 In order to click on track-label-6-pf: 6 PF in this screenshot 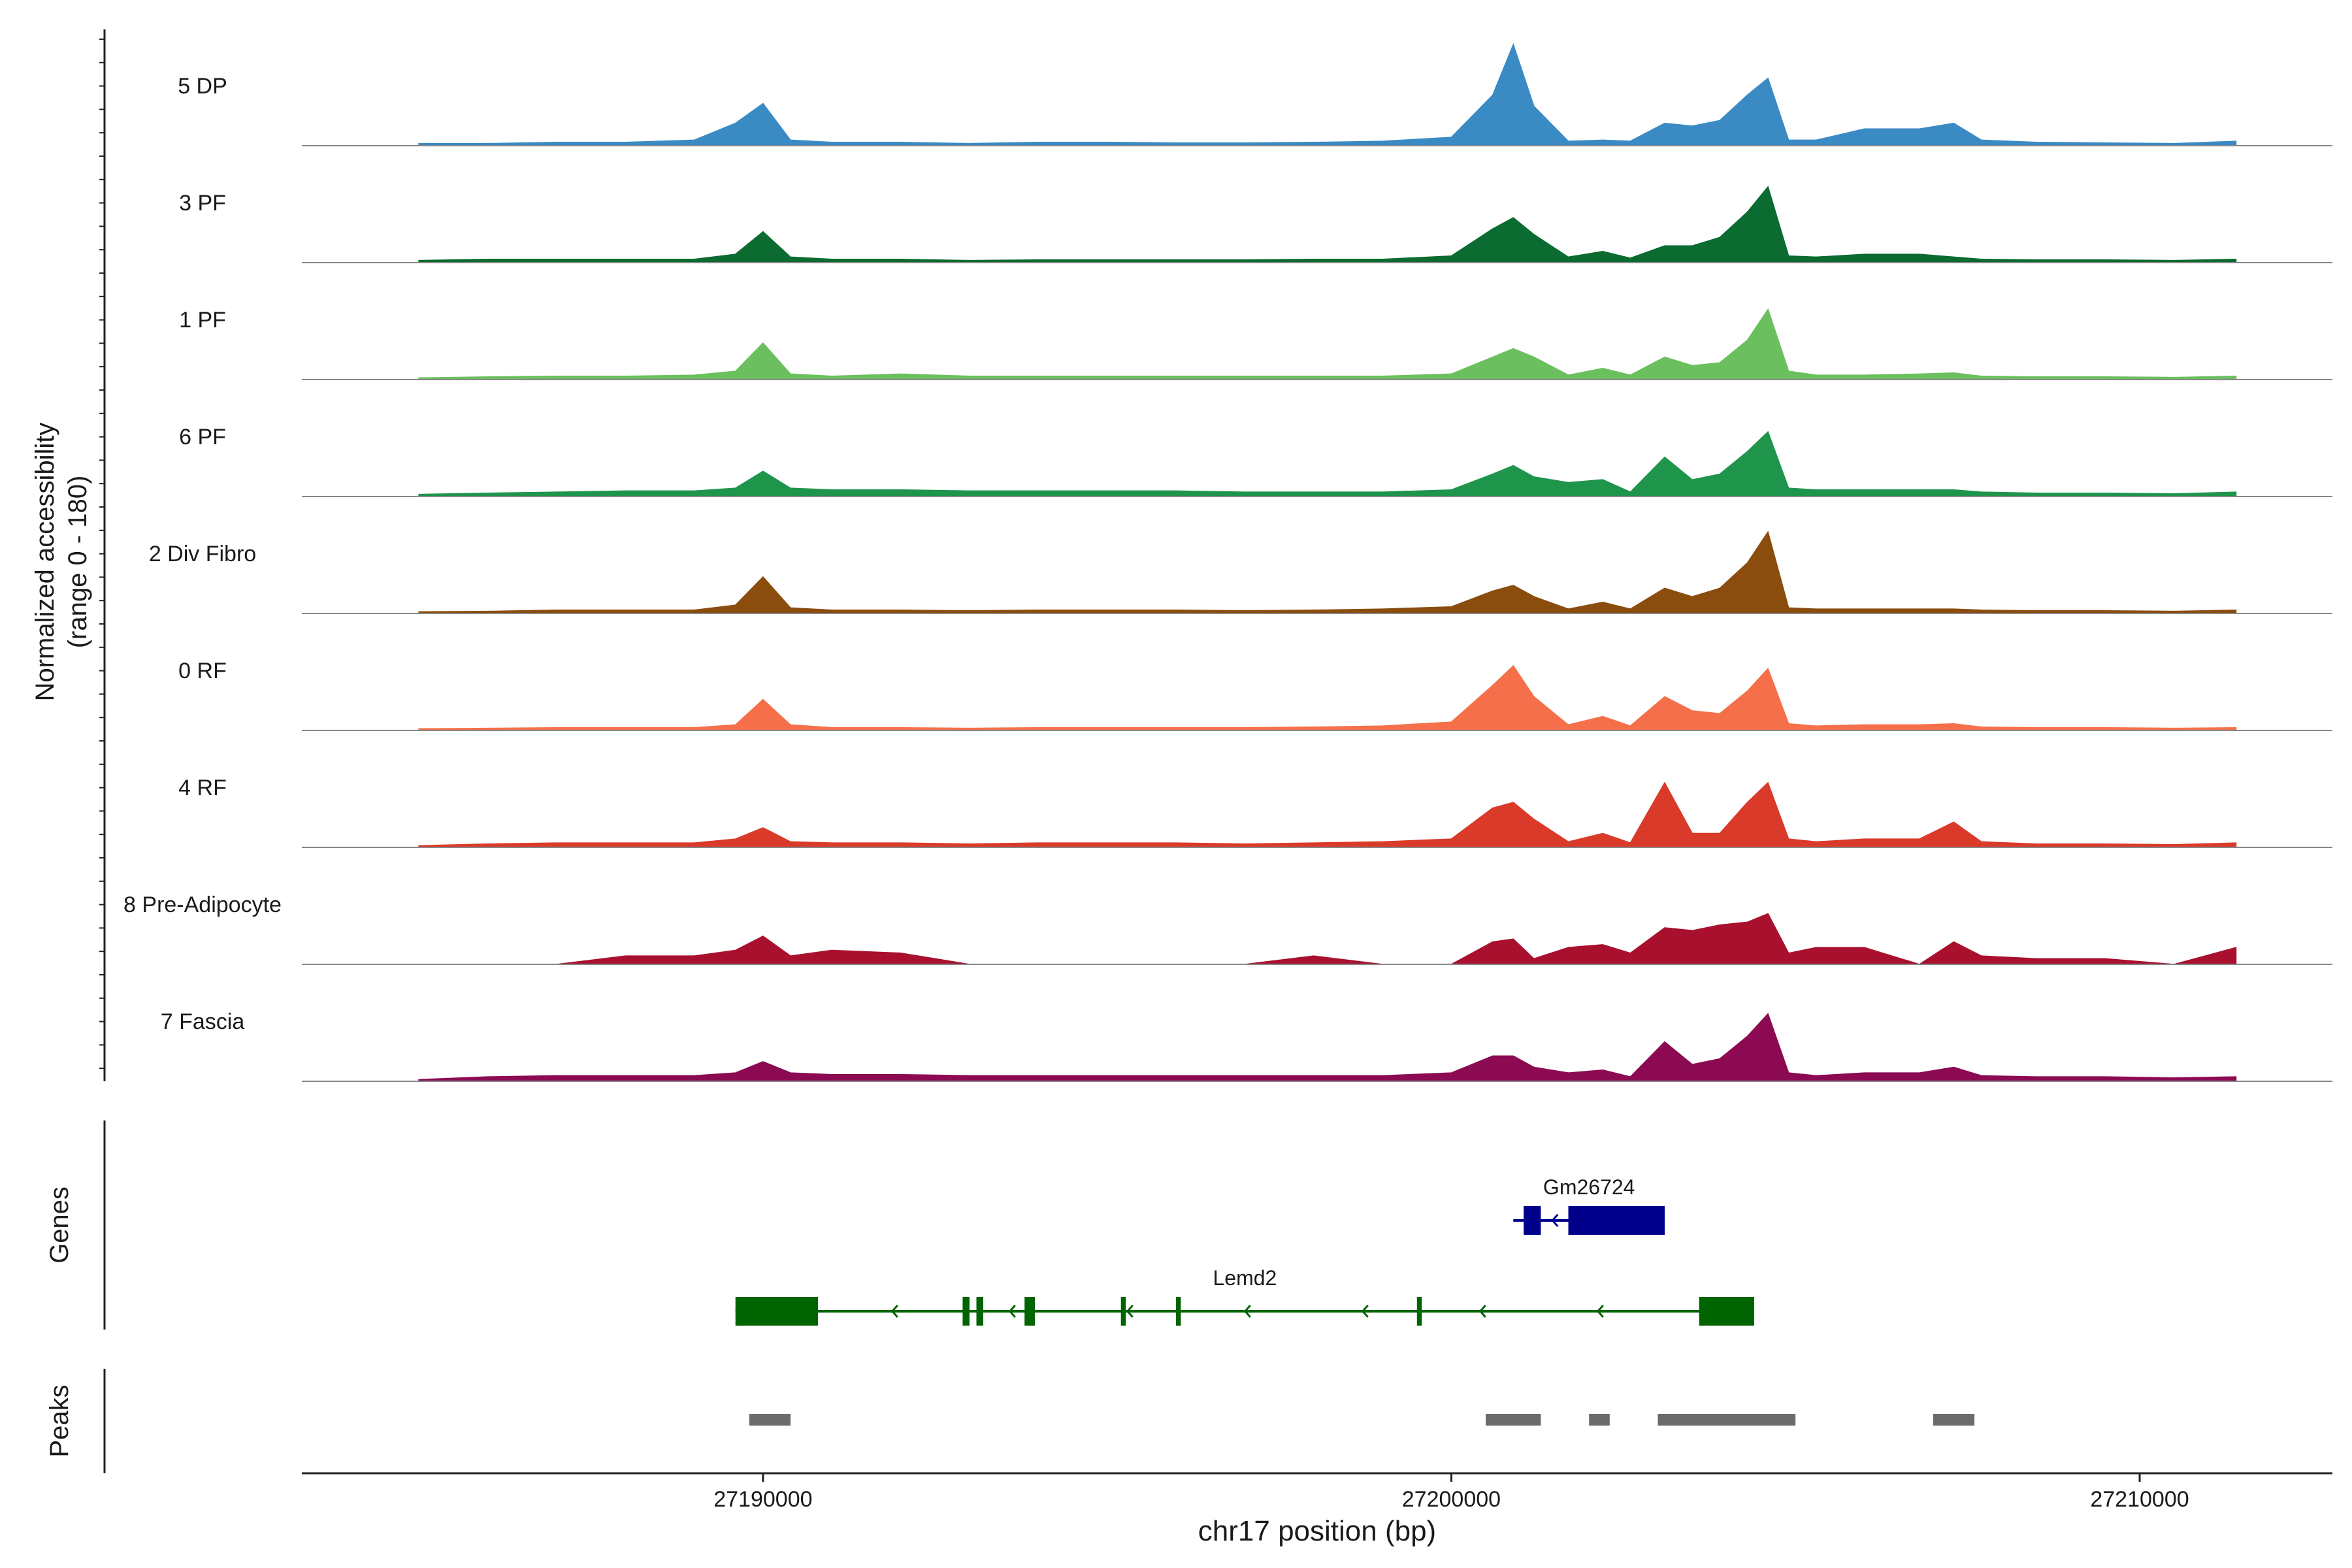, I will do `click(202, 437)`.